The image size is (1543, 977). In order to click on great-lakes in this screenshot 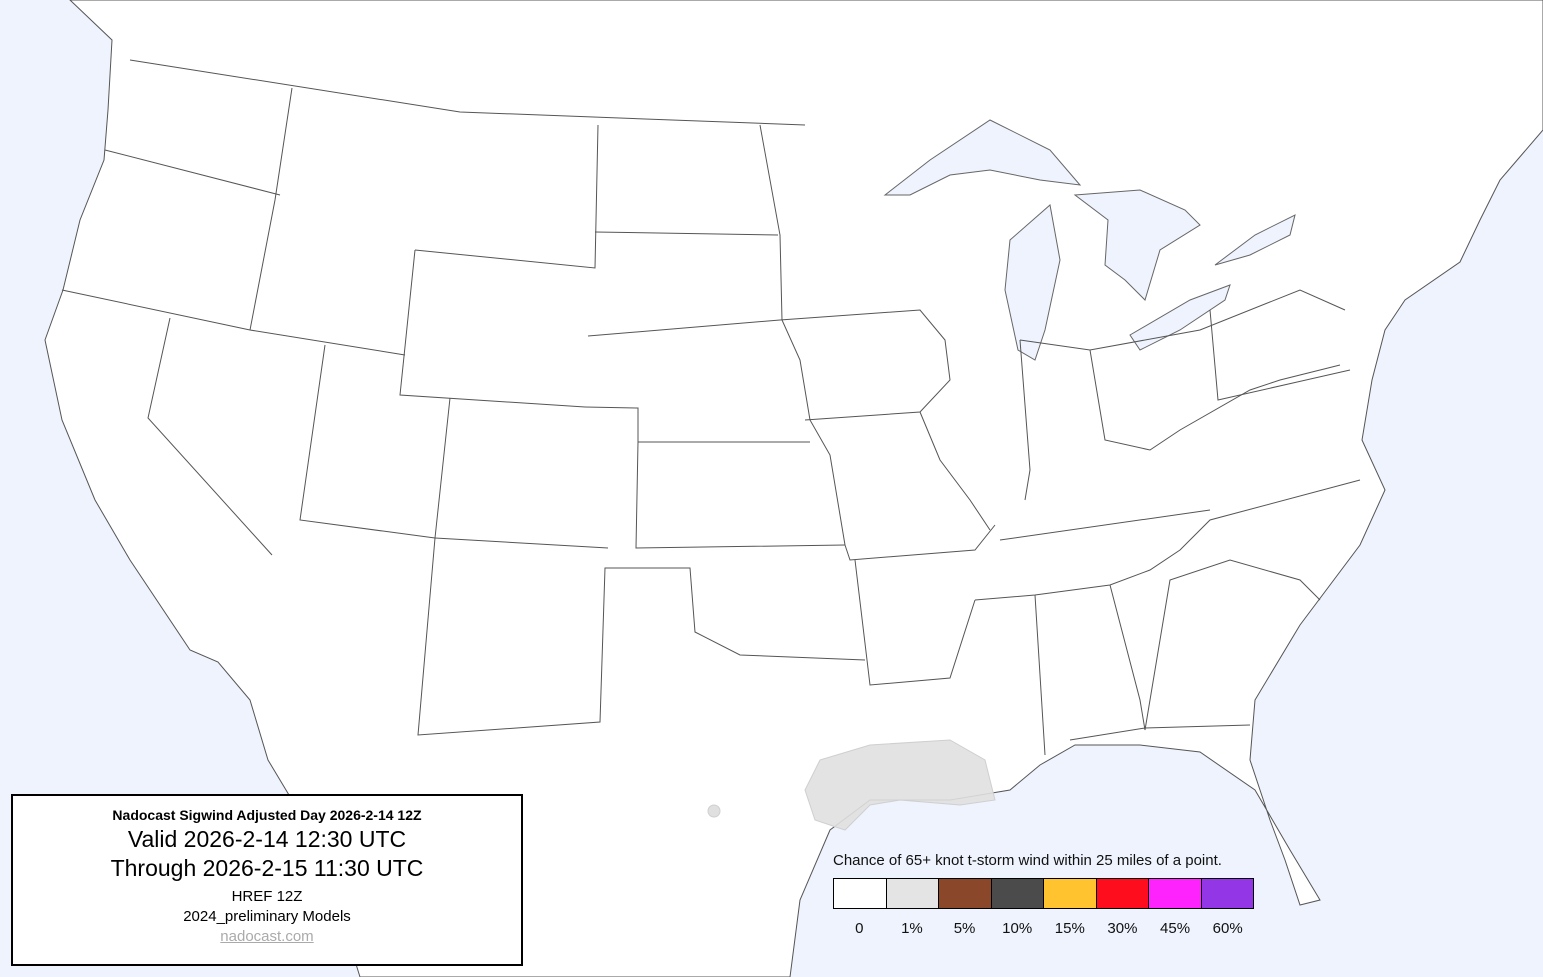, I will do `click(1089, 240)`.